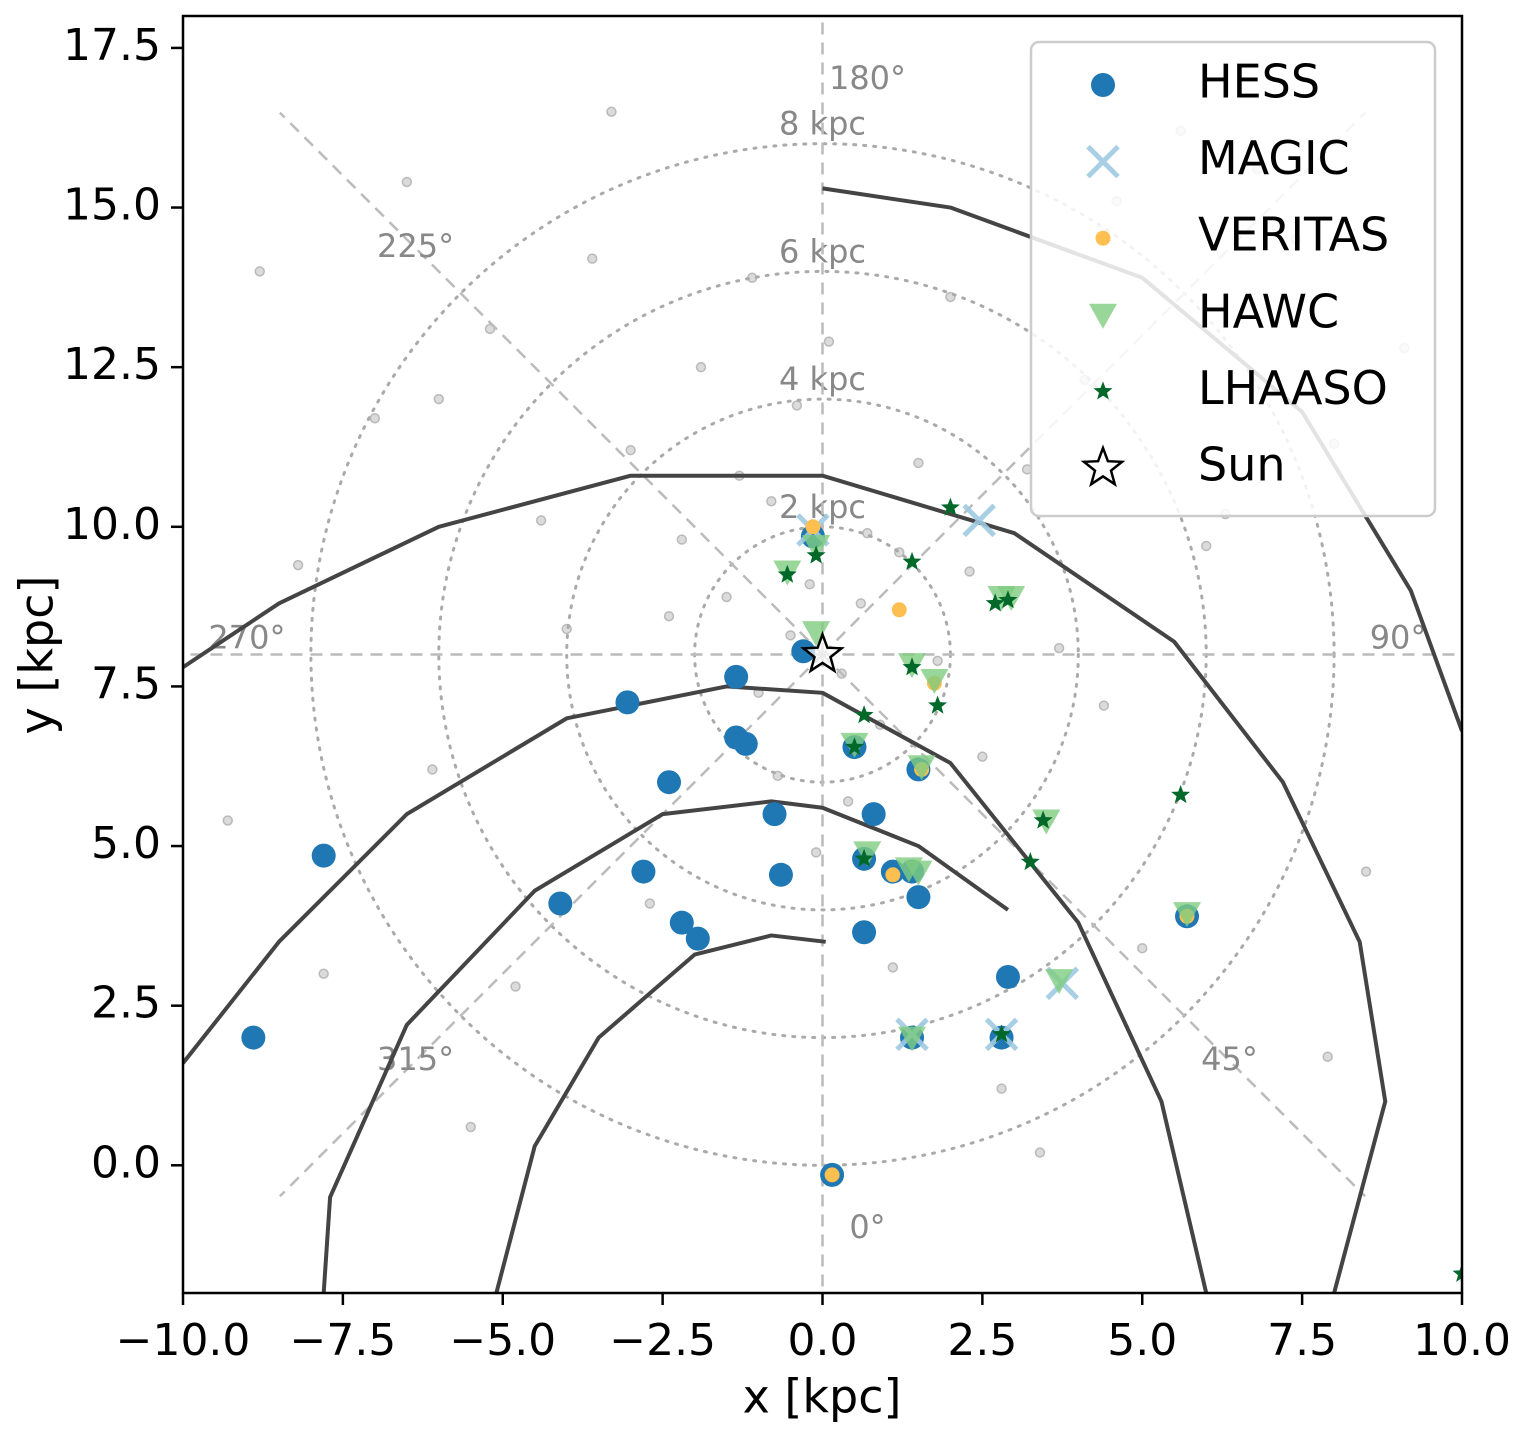 The width and height of the screenshot is (1536, 1440). What do you see at coordinates (1462, 1340) in the screenshot?
I see `x-tick-label: 10.0` at bounding box center [1462, 1340].